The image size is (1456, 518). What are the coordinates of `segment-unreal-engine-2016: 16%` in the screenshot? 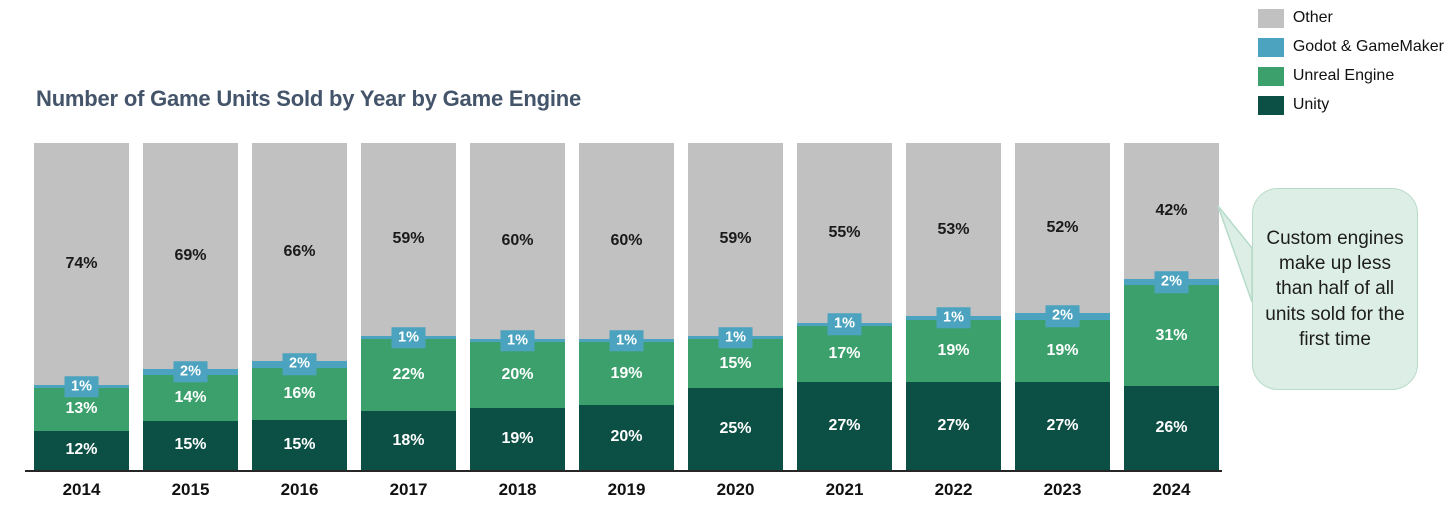 It's located at (299, 394).